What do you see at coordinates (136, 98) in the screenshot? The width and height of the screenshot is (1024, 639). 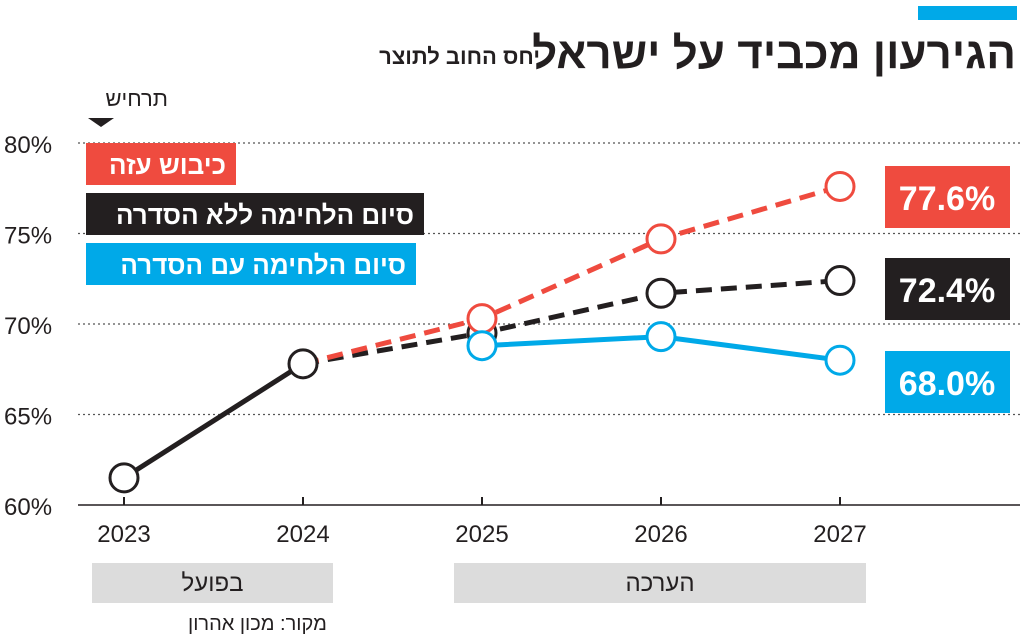 I see `scenario-label: תרחיש` at bounding box center [136, 98].